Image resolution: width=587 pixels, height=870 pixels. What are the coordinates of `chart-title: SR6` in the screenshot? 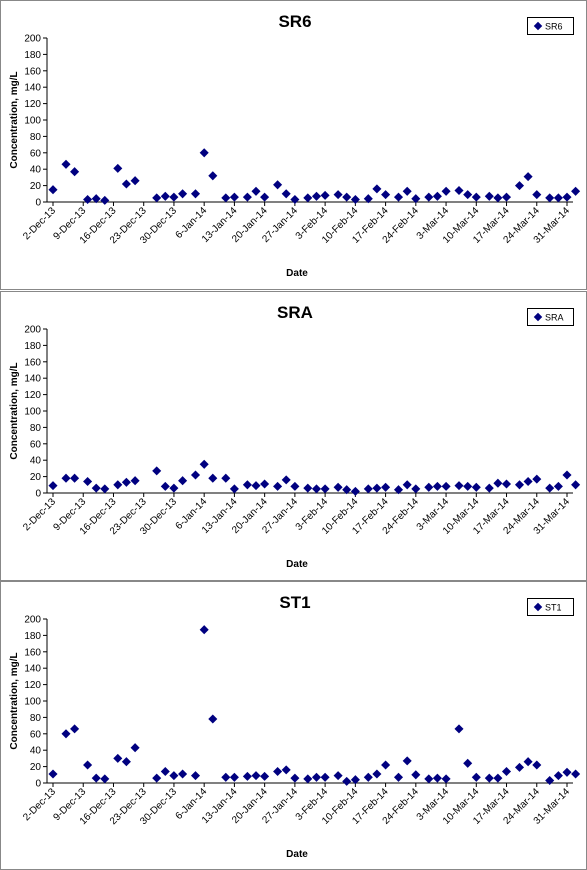 It's located at (294, 21).